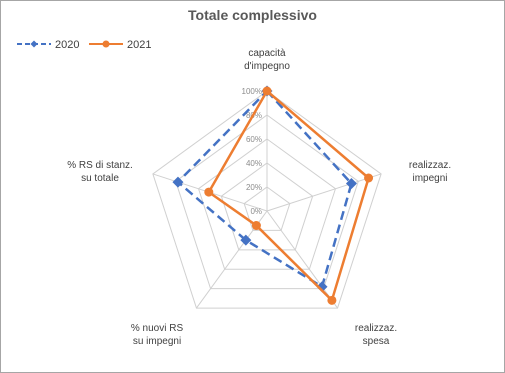  I want to click on tick-label: 20%, so click(254, 187).